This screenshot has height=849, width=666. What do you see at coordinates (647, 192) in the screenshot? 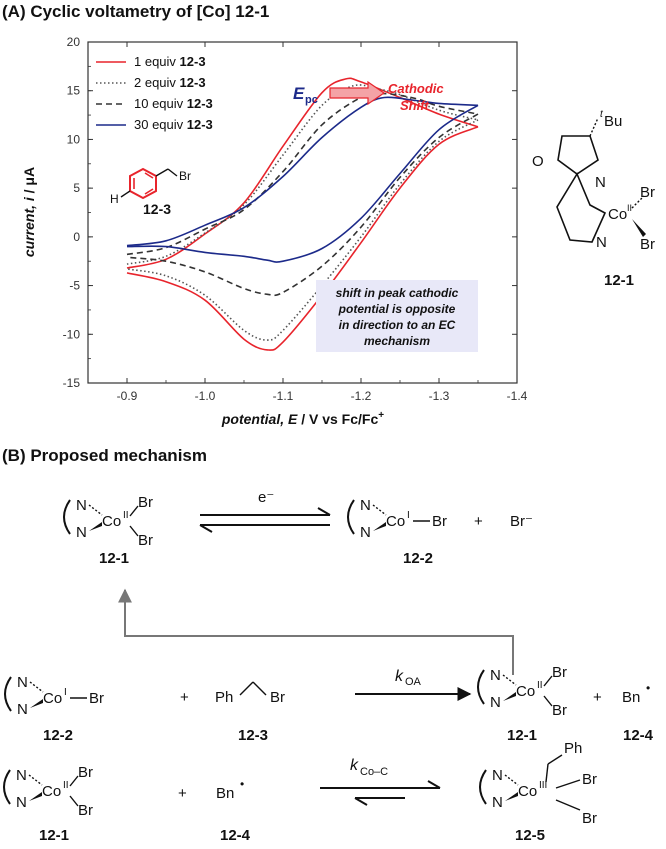
I see `complex-br1: Br` at bounding box center [647, 192].